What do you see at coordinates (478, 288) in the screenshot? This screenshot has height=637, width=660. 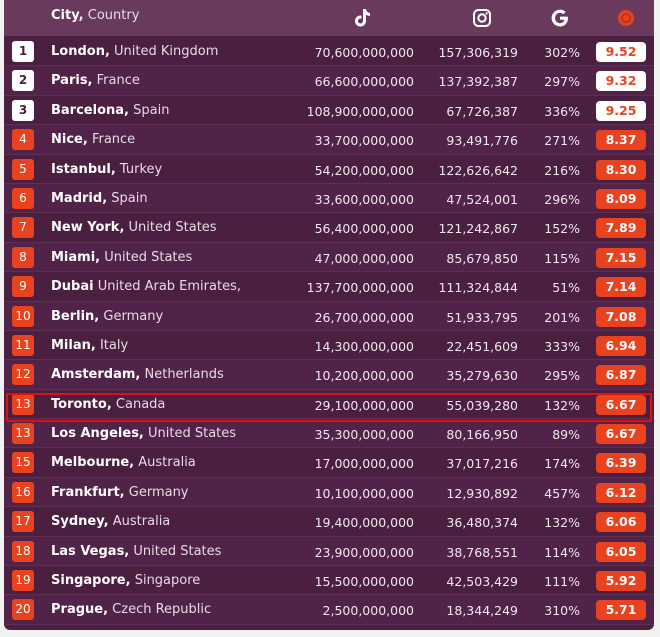 I see `instagram-posts: 111,324,844` at bounding box center [478, 288].